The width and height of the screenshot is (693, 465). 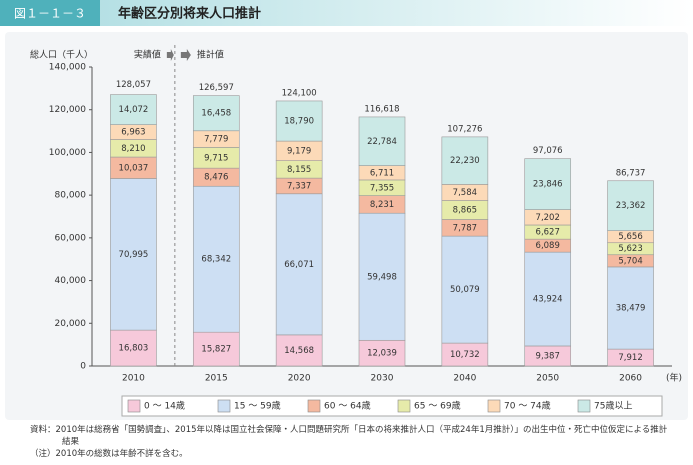 I want to click on y-tick-label: 60,000, so click(x=71, y=238).